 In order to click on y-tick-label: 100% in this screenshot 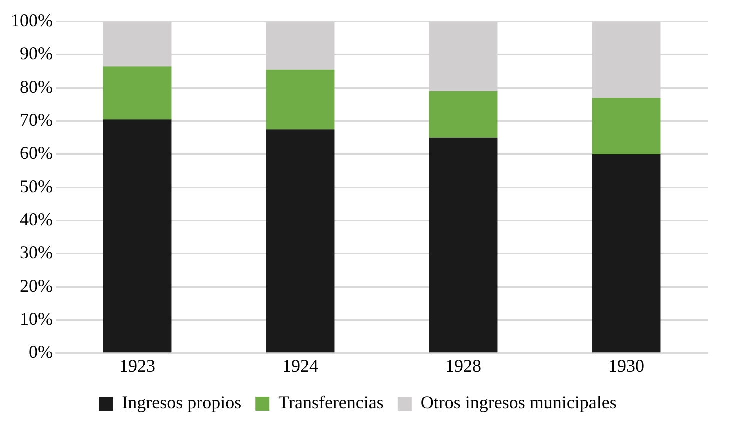, I will do `click(31, 20)`.